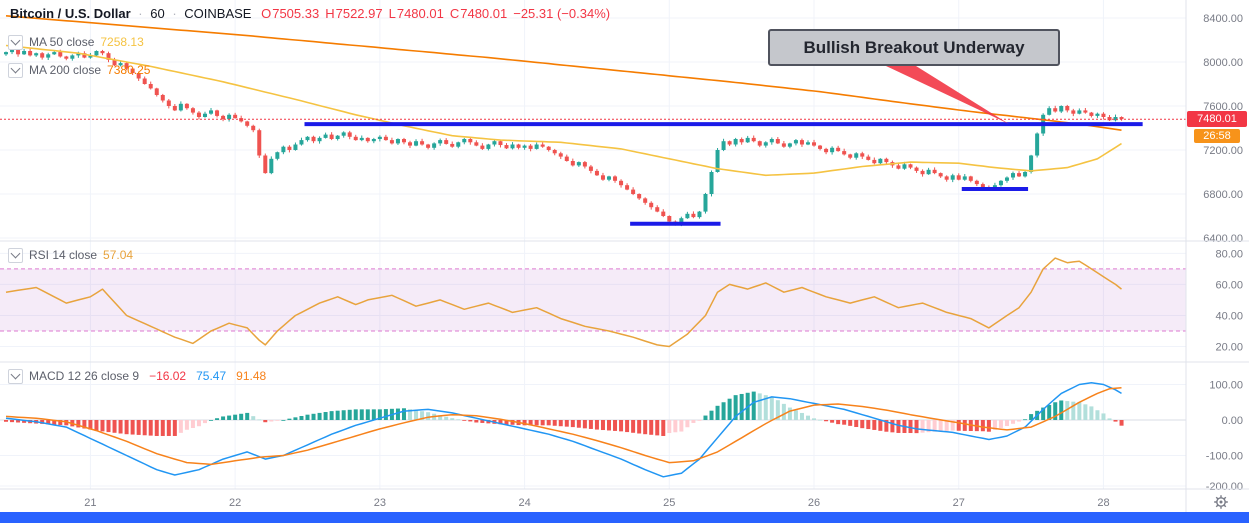 This screenshot has height=523, width=1249. Describe the element at coordinates (1223, 63) in the screenshot. I see `svg-text: 8000.00` at that location.